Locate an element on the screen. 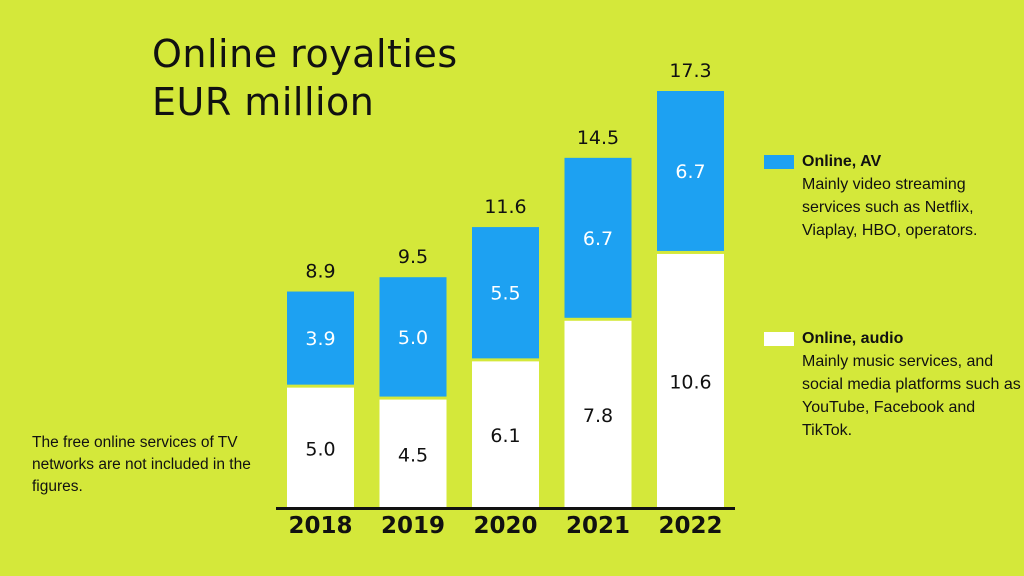 The width and height of the screenshot is (1024, 576). chart-title-line1: Online royalties is located at coordinates (305, 54).